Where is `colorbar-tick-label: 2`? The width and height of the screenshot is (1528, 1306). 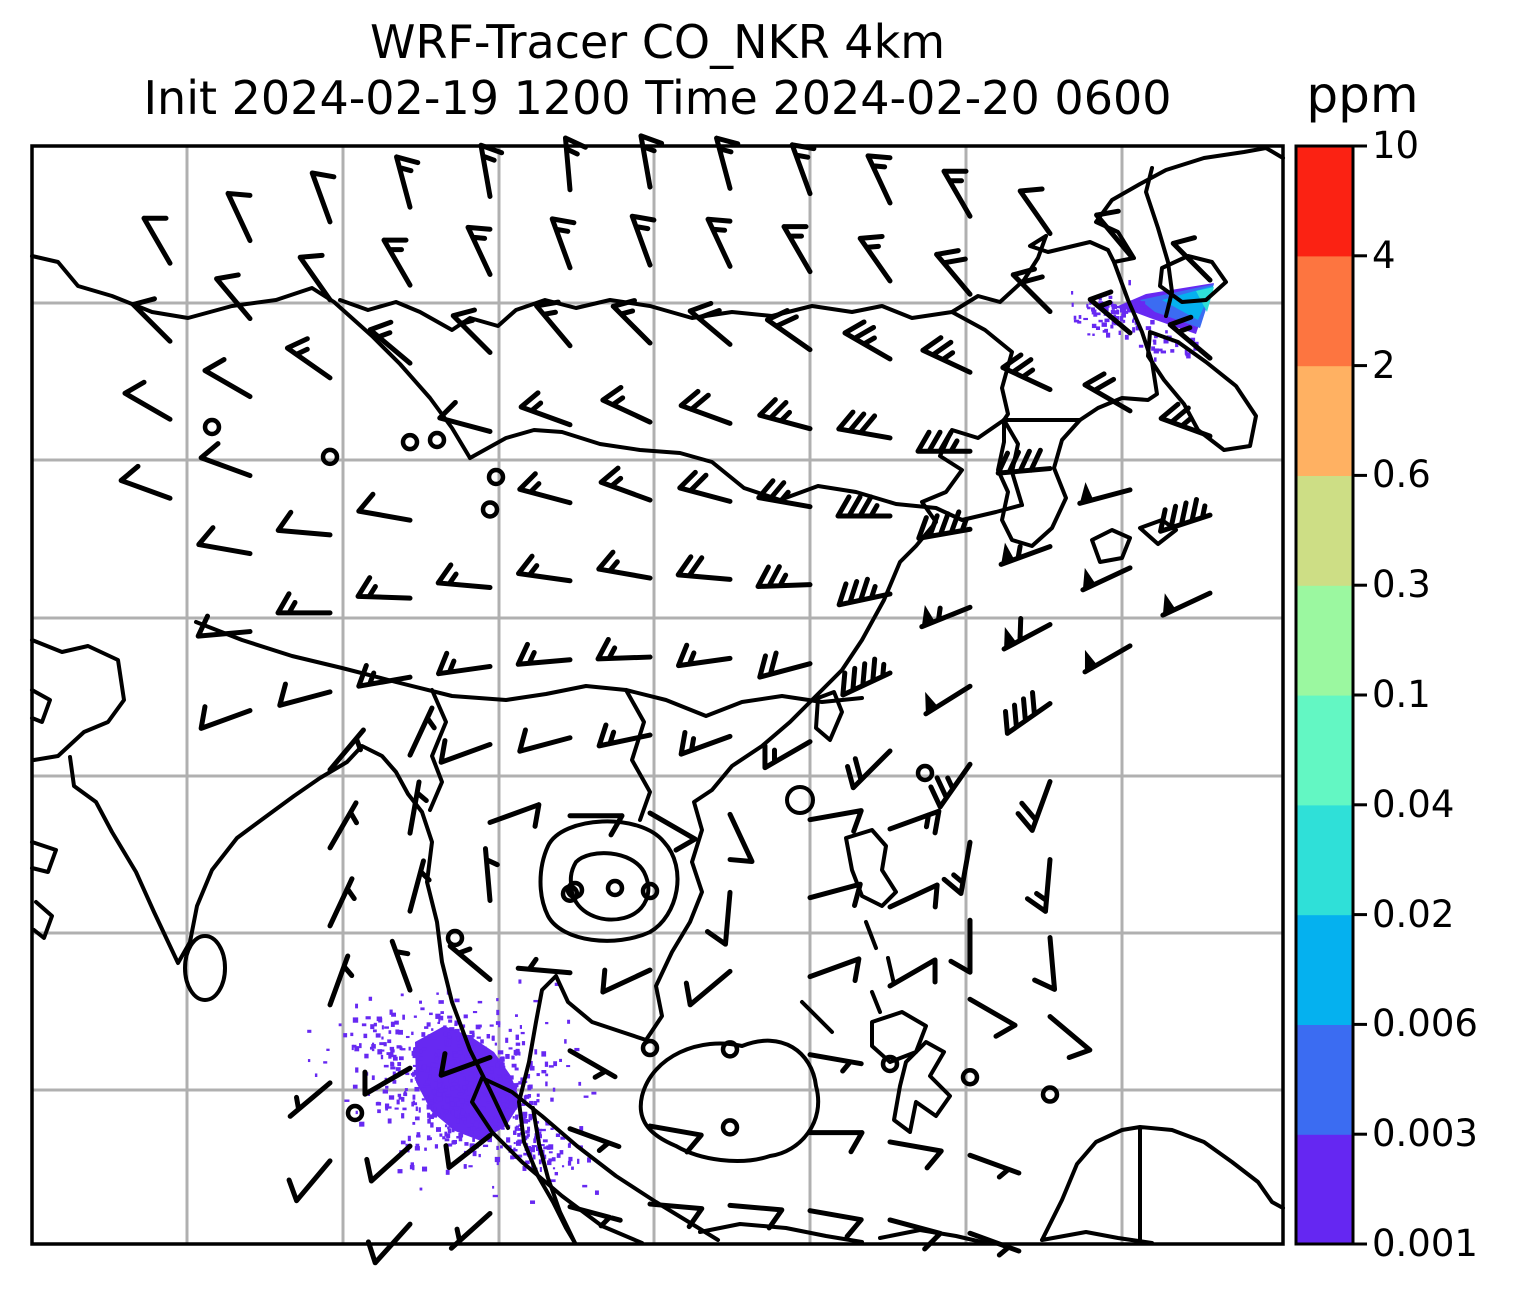 colorbar-tick-label: 2 is located at coordinates (1384, 365).